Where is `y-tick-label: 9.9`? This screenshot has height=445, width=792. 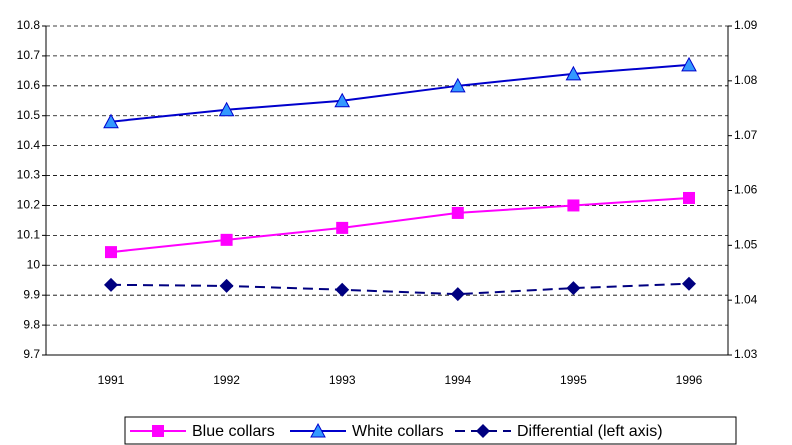
y-tick-label: 9.9 is located at coordinates (31, 294).